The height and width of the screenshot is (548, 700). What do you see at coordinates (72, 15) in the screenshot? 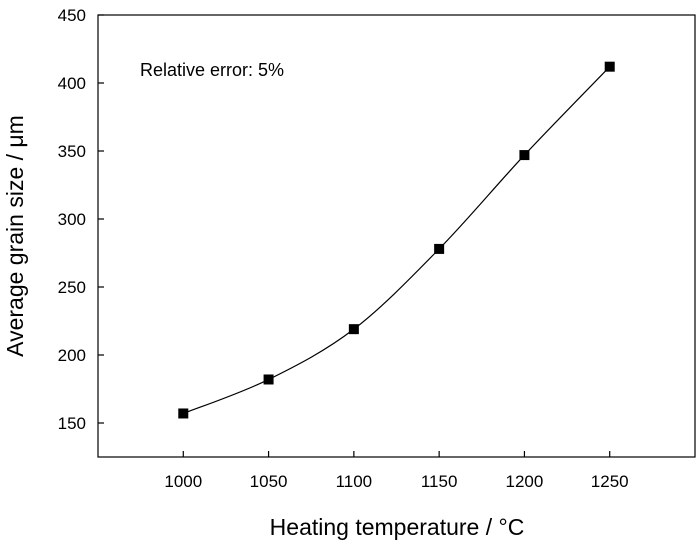
I see `y-tick-label: 450` at bounding box center [72, 15].